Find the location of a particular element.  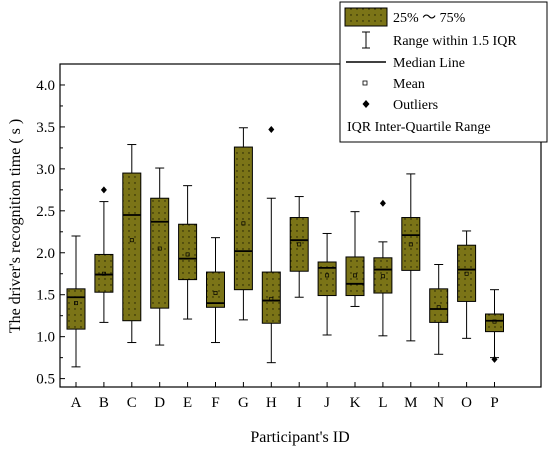

box-F: F is located at coordinates (215, 324).